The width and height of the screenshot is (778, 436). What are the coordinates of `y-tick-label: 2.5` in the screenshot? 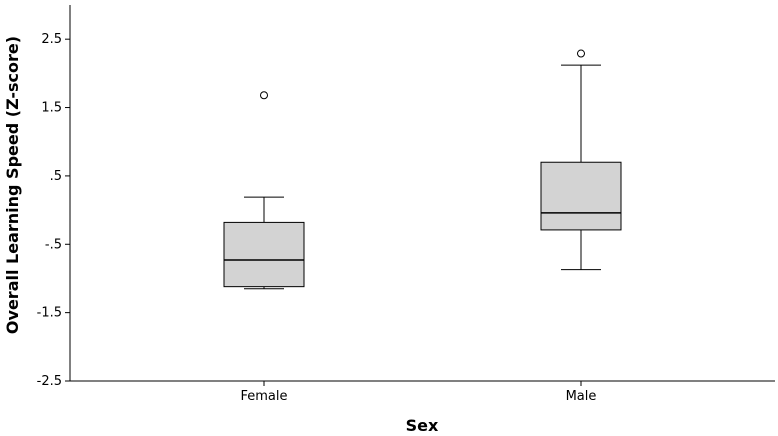 It's located at (51, 39).